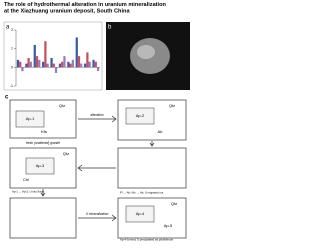 This screenshot has height=249, width=320. Describe the element at coordinates (11, 86) in the screenshot. I see `y-tick-label: -1` at that location.